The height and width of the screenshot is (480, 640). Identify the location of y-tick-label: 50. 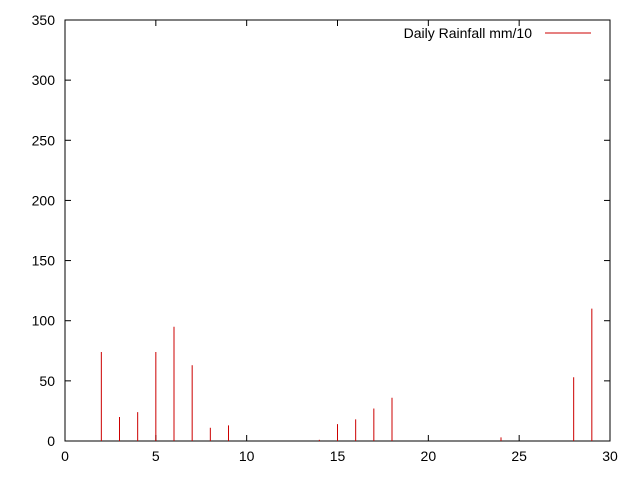
(47, 381).